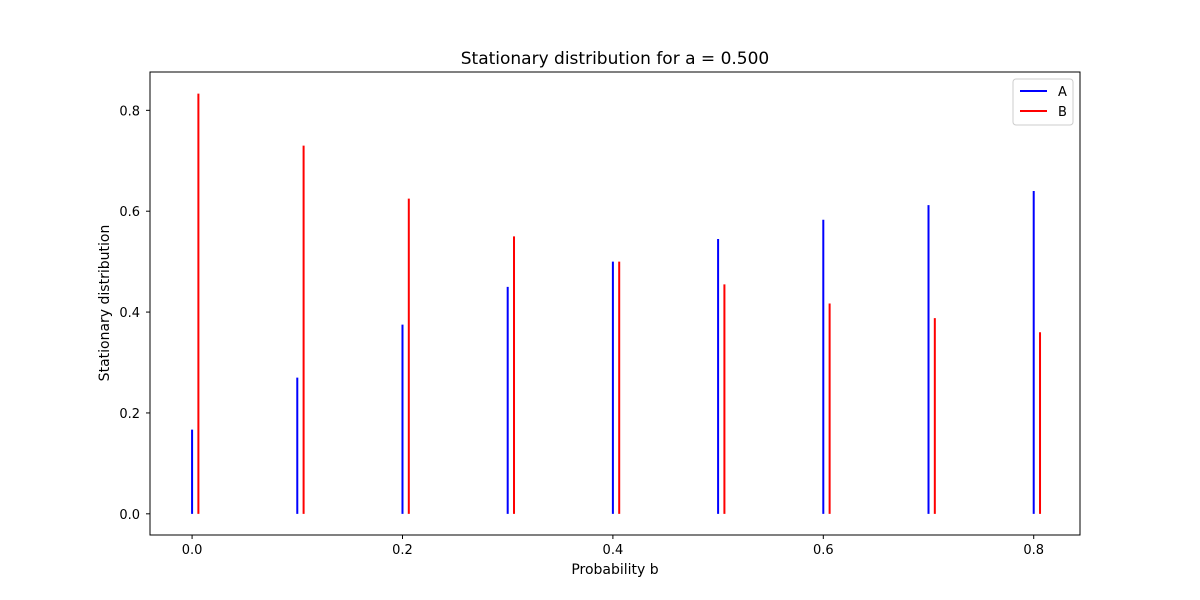  I want to click on y-tick-label: 0.4, so click(129, 313).